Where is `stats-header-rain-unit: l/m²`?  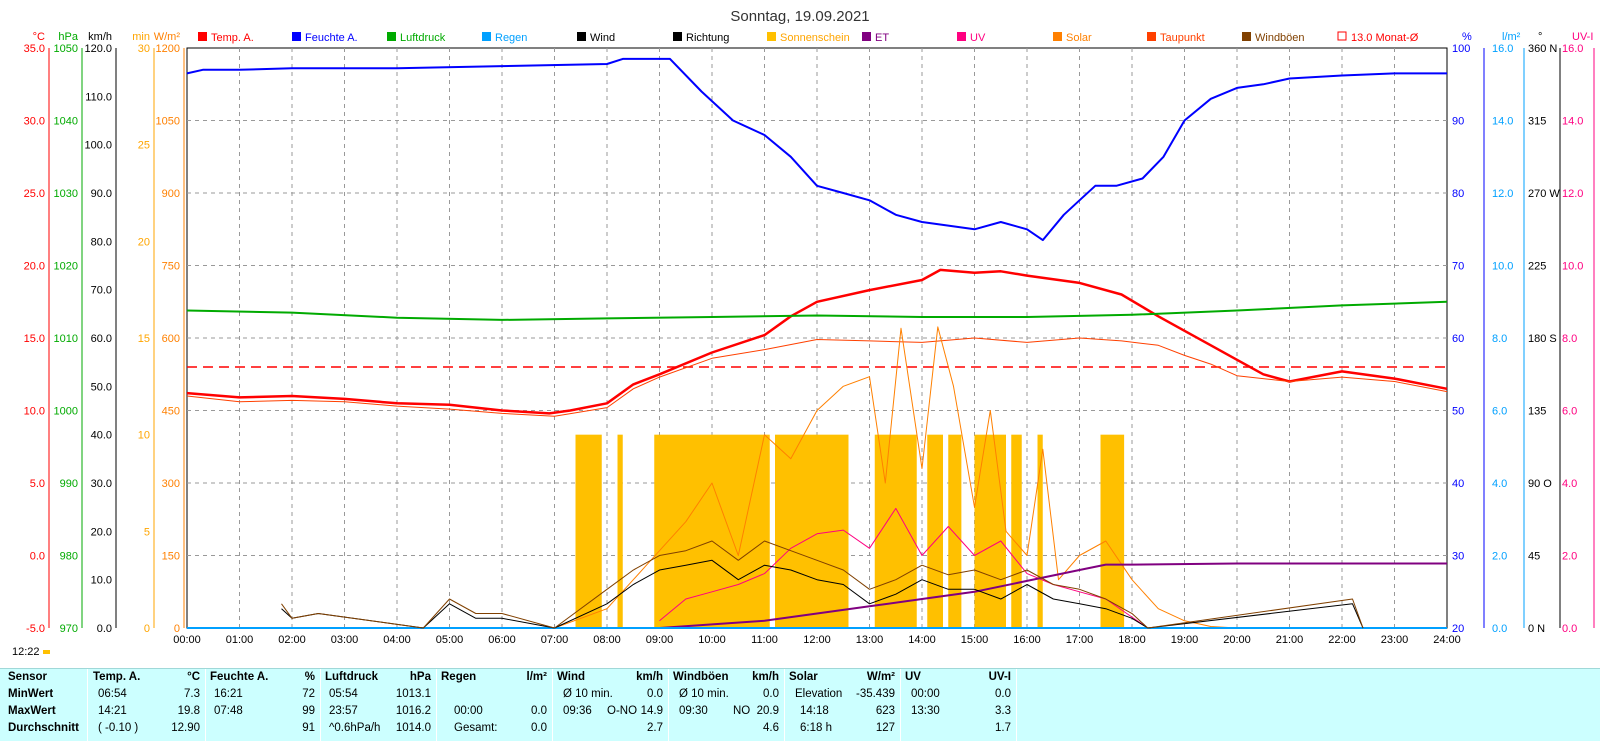 stats-header-rain-unit: l/m² is located at coordinates (536, 677).